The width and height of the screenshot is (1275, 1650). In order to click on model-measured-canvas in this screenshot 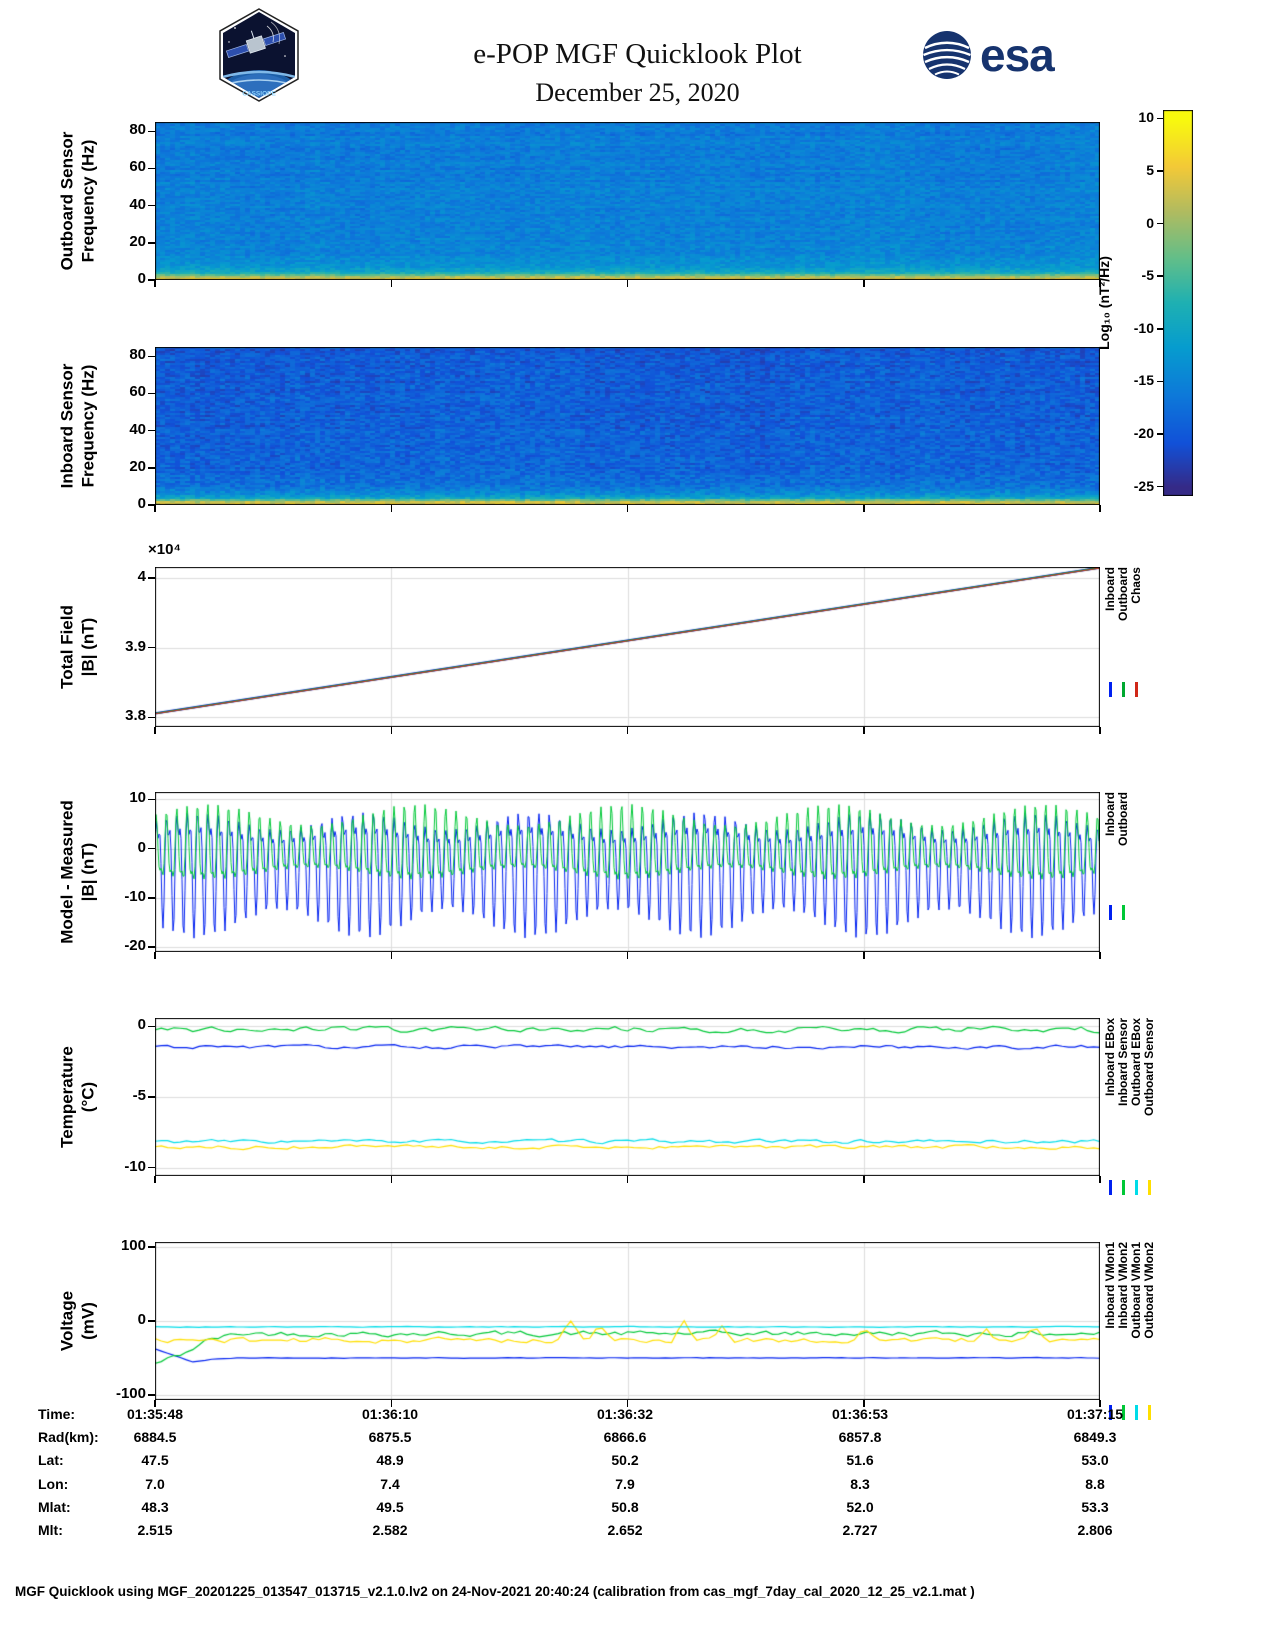, I will do `click(627, 872)`.